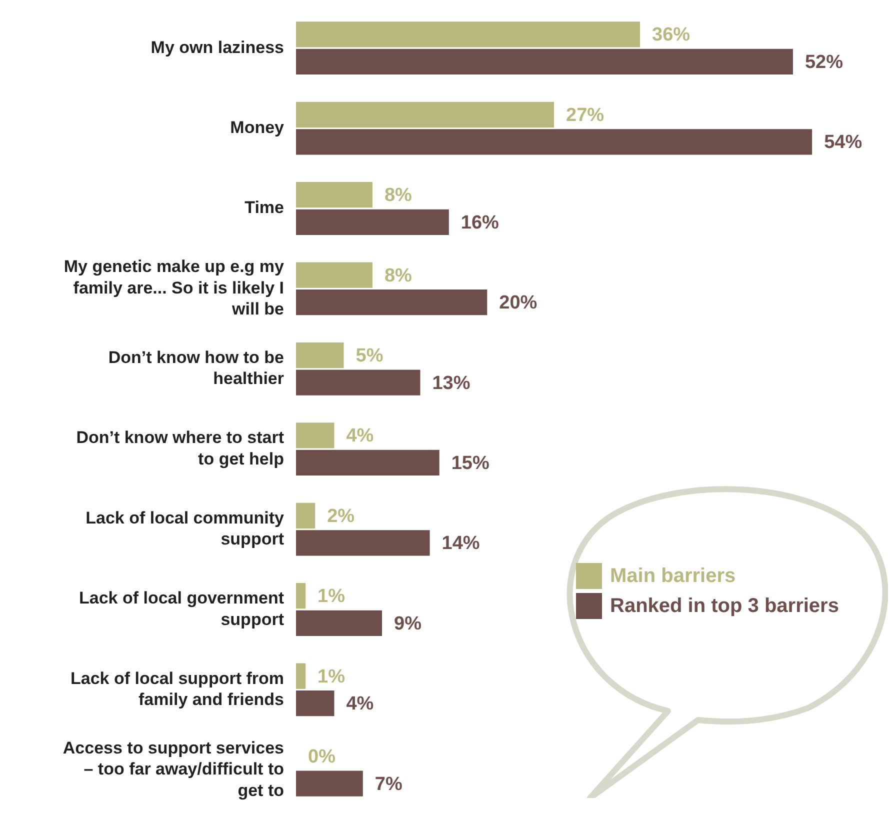 The height and width of the screenshot is (818, 892). Describe the element at coordinates (181, 608) in the screenshot. I see `y-tick-label: Lack of local government support` at that location.